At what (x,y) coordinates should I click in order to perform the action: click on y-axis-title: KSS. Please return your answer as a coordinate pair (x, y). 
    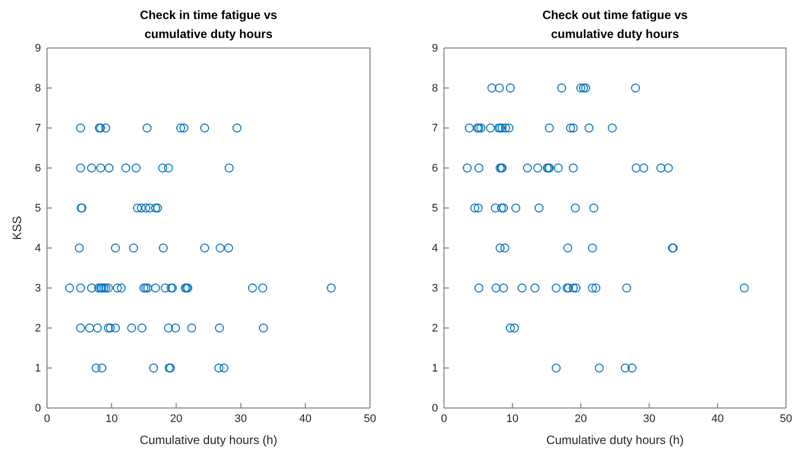
    Looking at the image, I should click on (17, 228).